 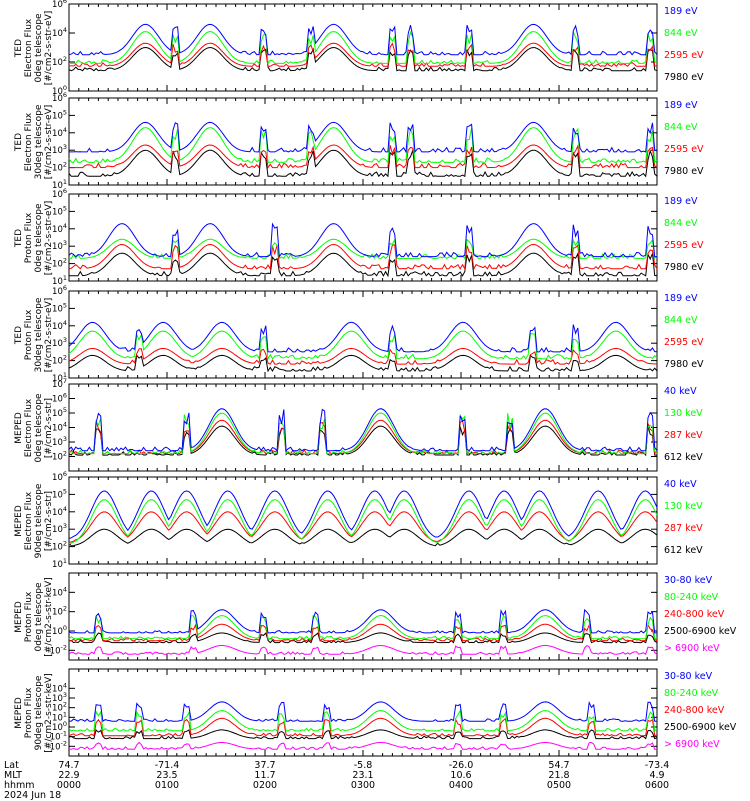 What do you see at coordinates (265, 775) in the screenshot?
I see `x-tick-label-mlt: 11.7` at bounding box center [265, 775].